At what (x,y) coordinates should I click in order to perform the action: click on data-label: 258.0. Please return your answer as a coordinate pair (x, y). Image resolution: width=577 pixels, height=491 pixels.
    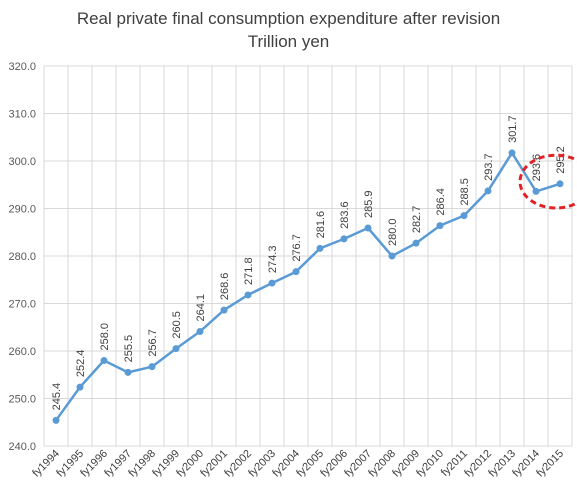
    Looking at the image, I should click on (105, 337).